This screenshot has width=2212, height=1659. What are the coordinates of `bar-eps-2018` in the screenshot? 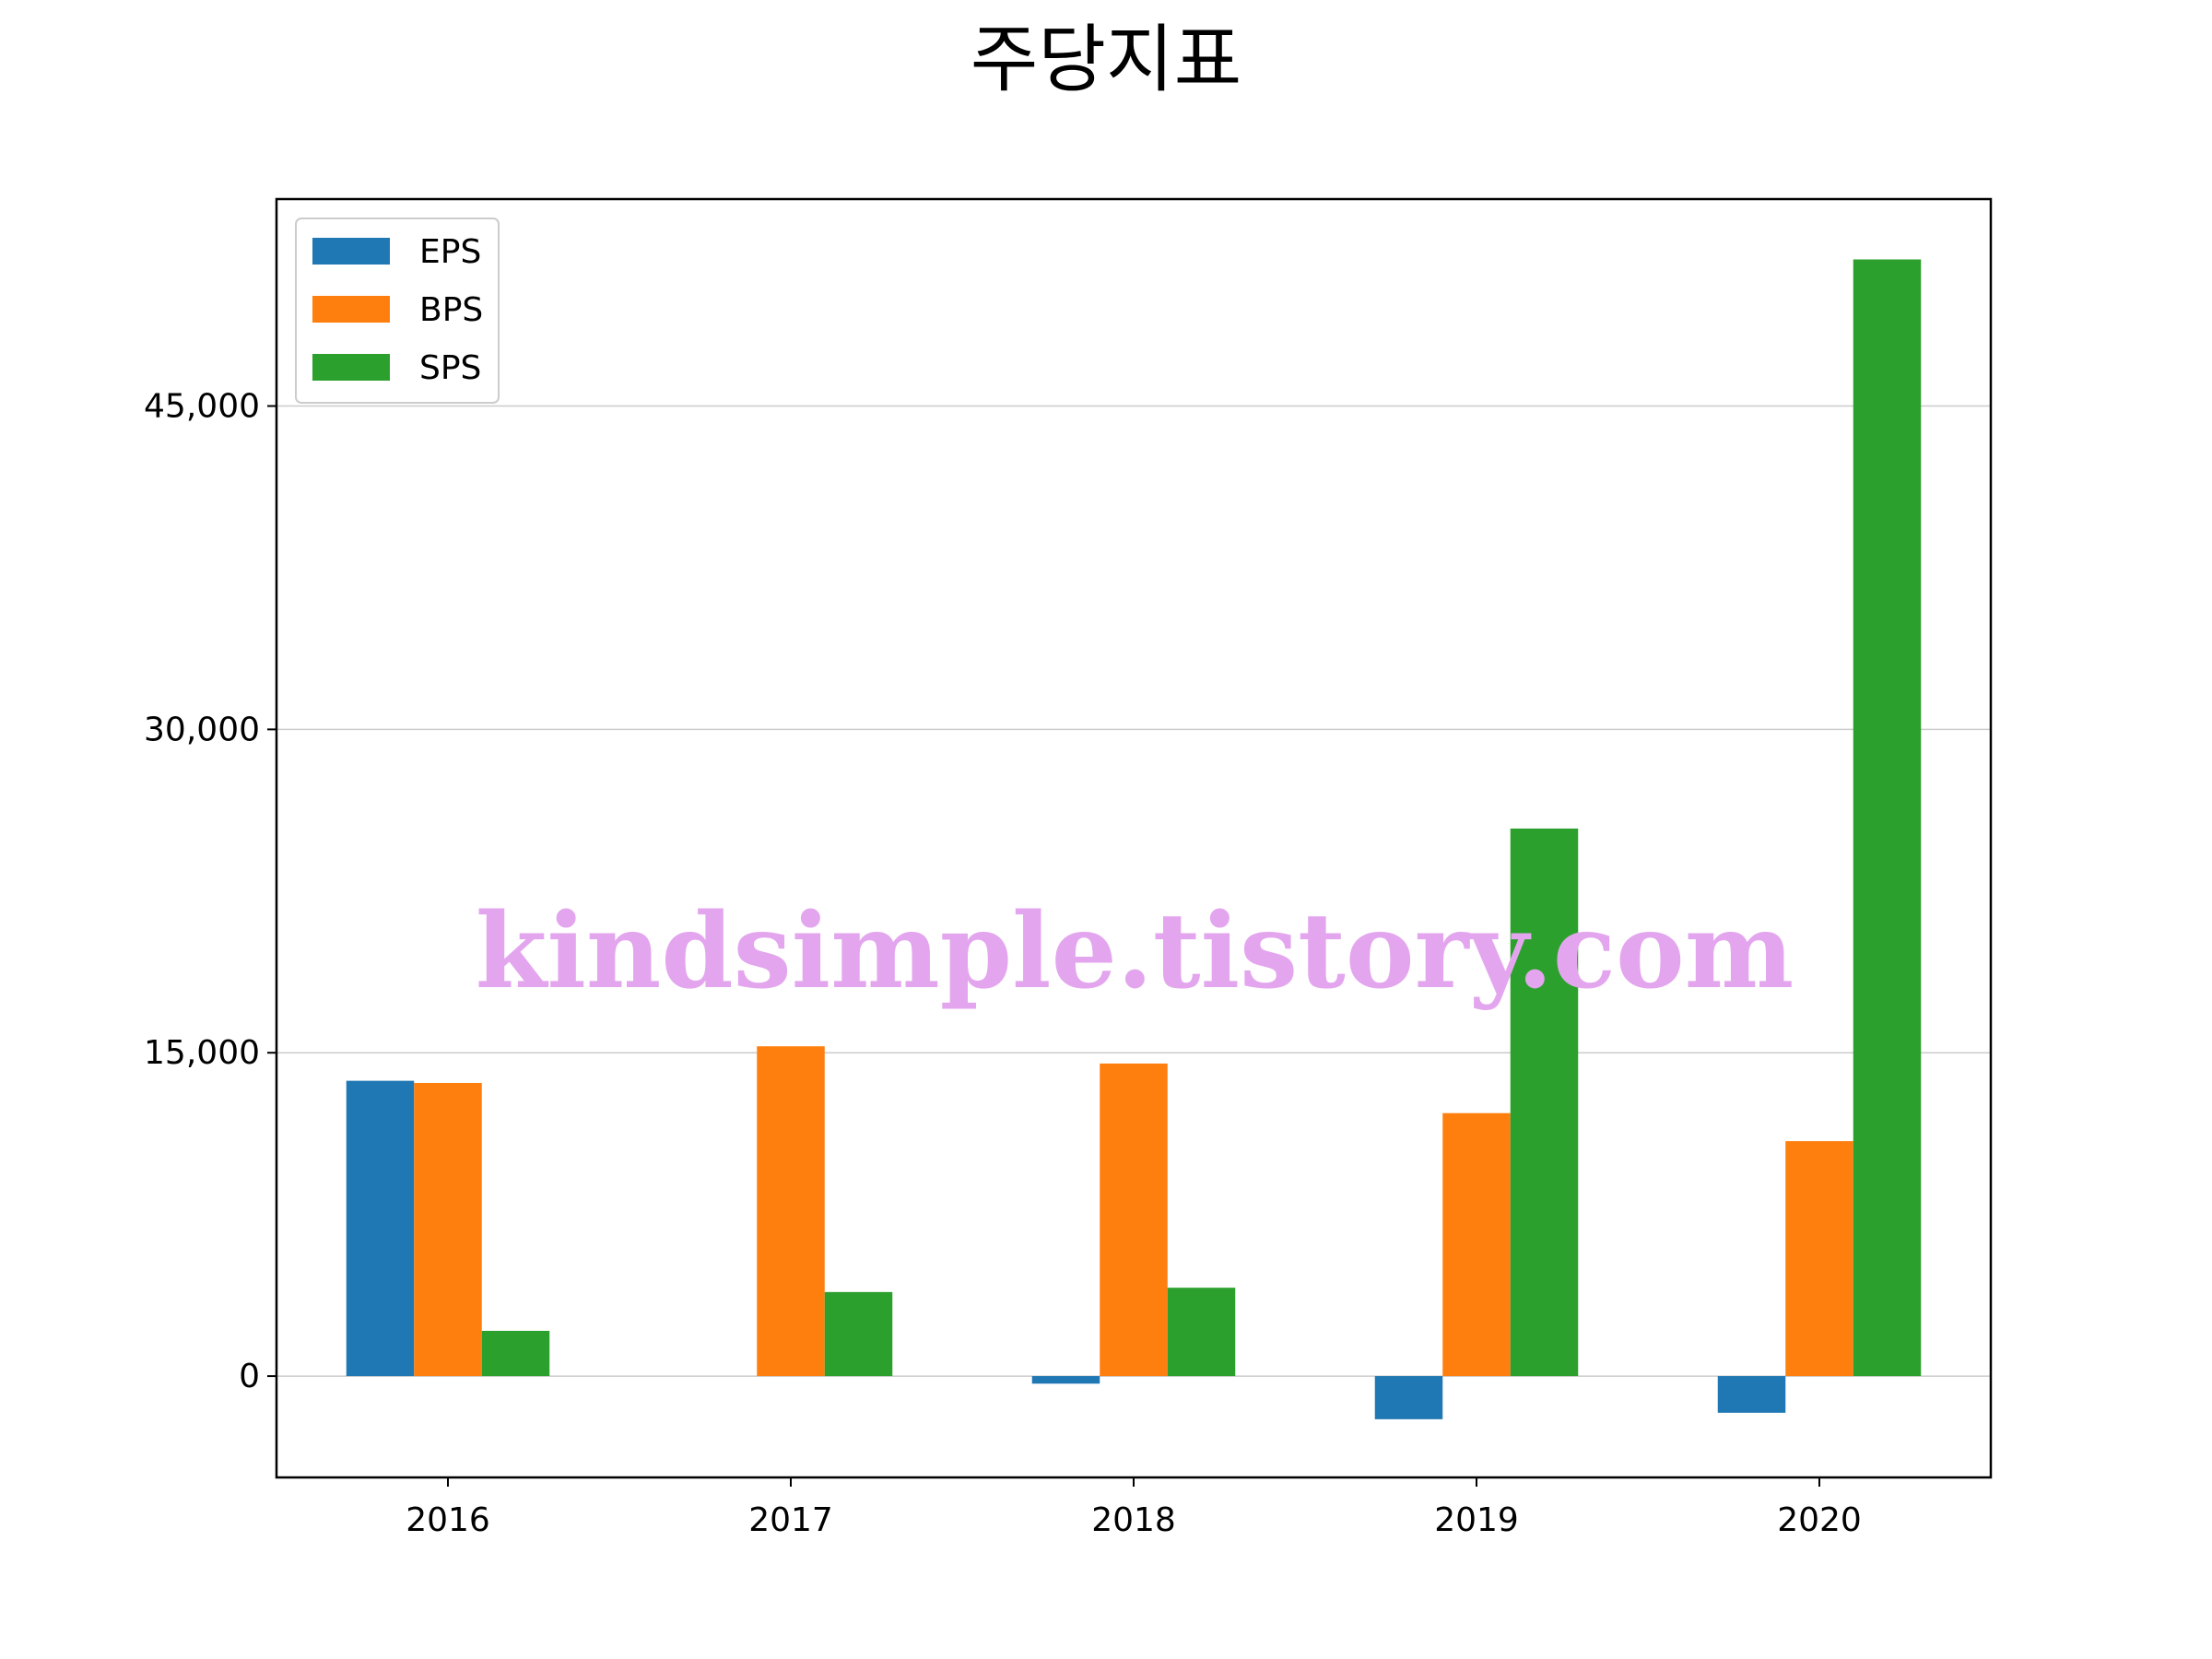 It's located at (1065, 1380).